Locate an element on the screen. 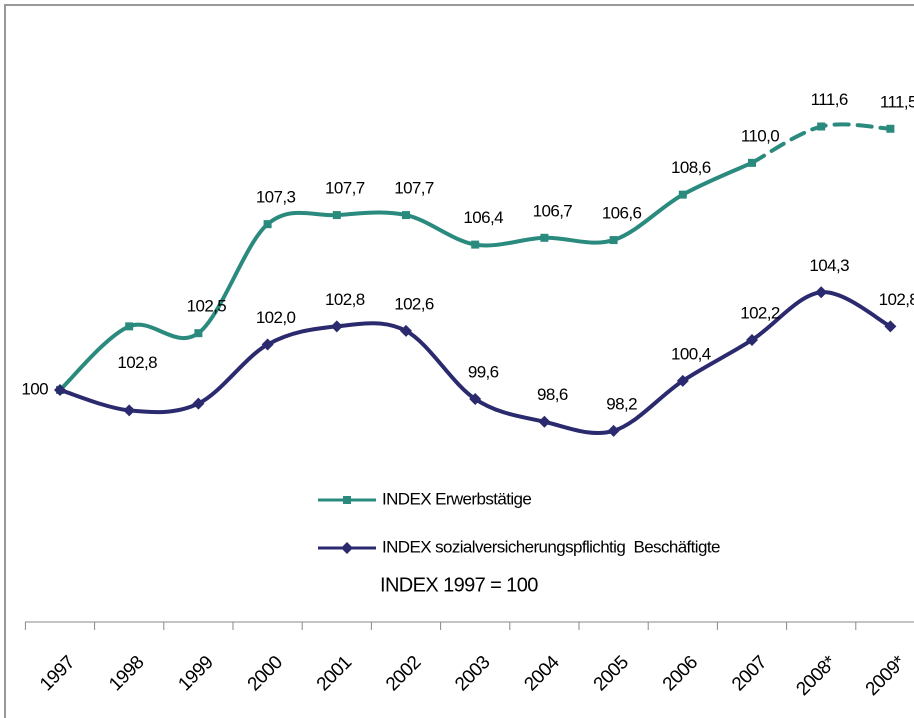  data-label: 104,3 is located at coordinates (829, 265).